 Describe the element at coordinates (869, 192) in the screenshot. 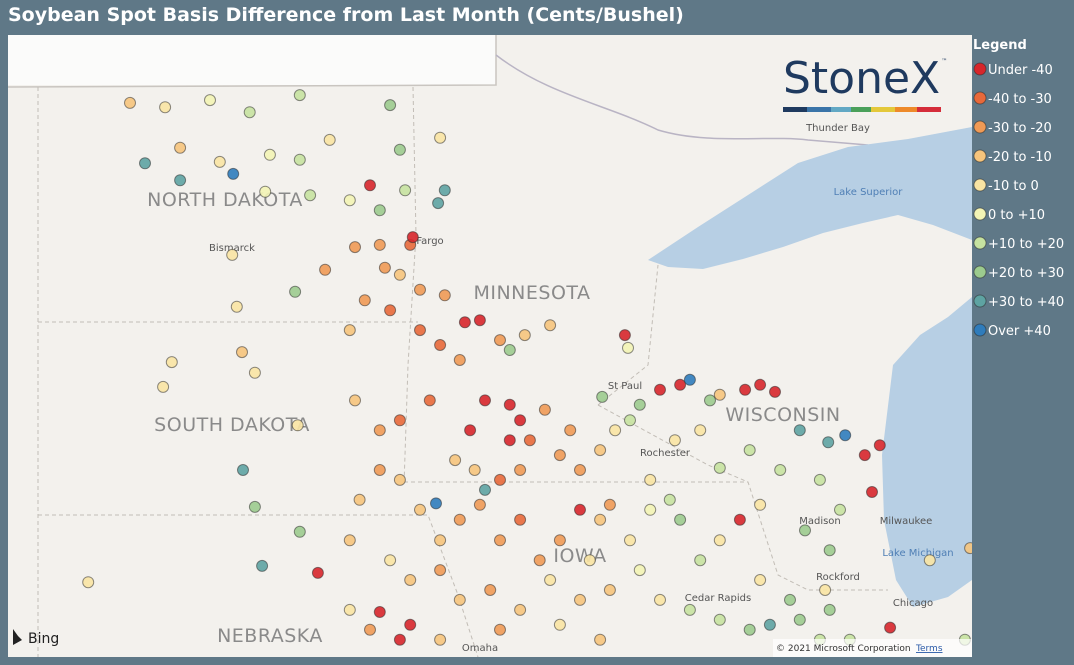

I see `water-label: Lake Superior` at that location.